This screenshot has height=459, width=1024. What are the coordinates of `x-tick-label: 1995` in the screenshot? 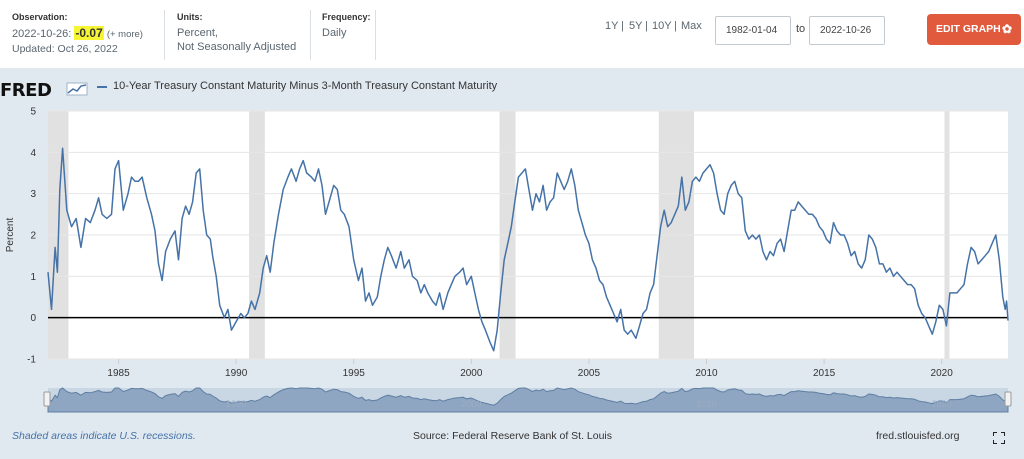 It's located at (354, 373).